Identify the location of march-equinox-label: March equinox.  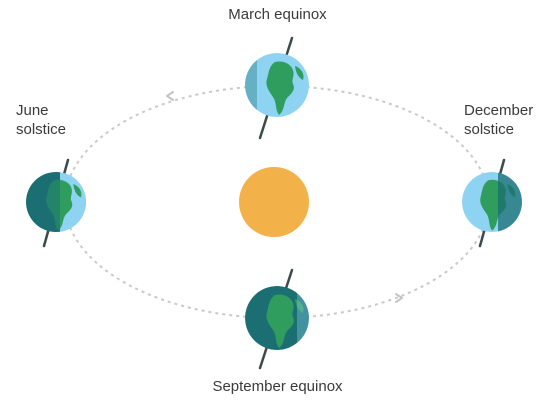
(277, 14).